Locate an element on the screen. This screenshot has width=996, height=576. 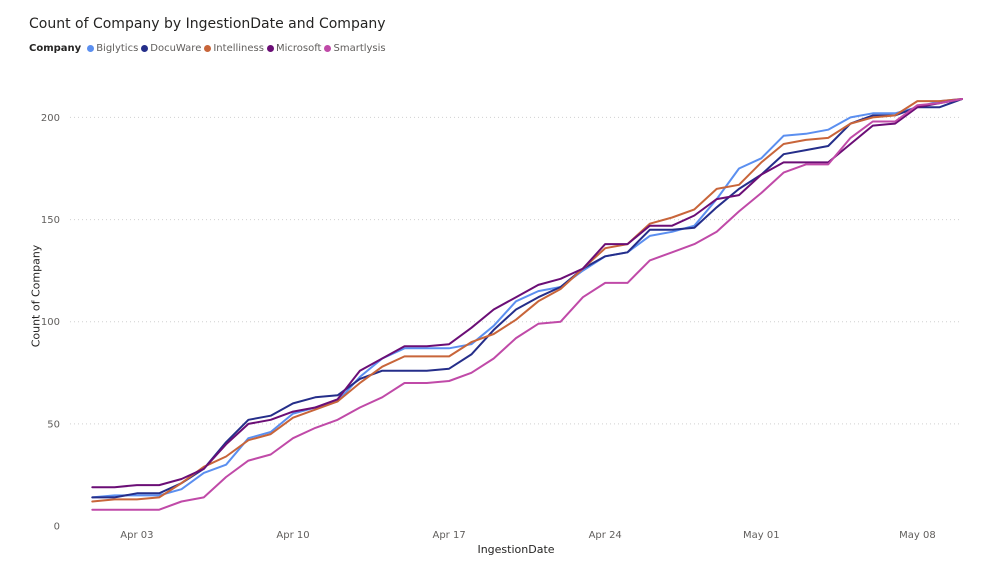
legend-item-microsoft: Microsoft is located at coordinates (294, 48).